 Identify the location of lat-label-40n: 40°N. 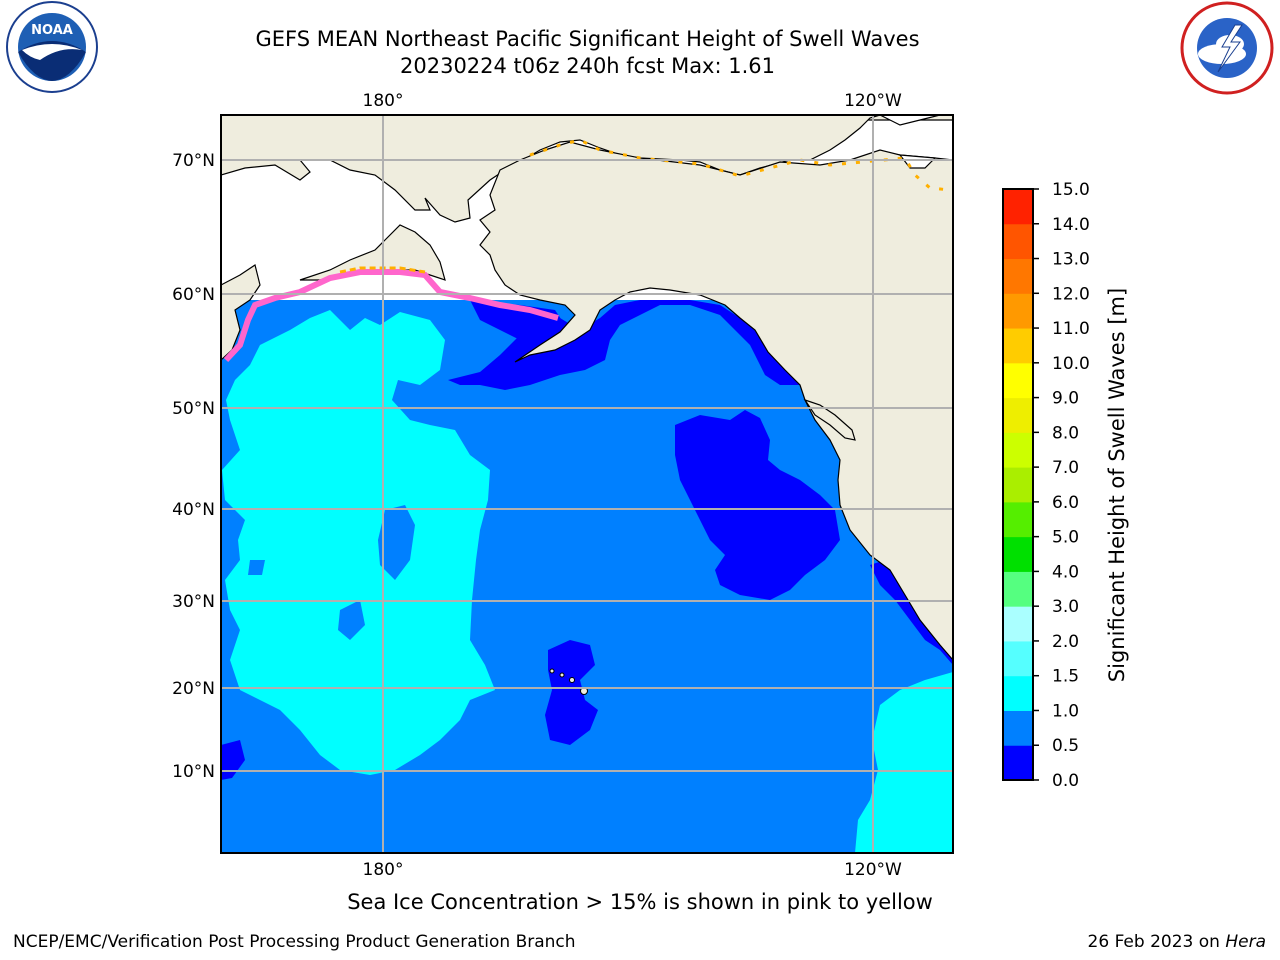
(193, 510).